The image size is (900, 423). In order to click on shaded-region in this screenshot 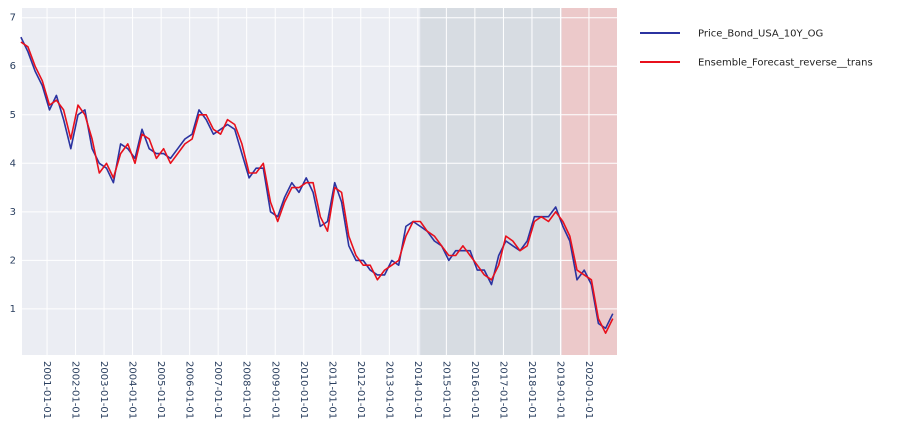, I will do `click(490, 181)`.